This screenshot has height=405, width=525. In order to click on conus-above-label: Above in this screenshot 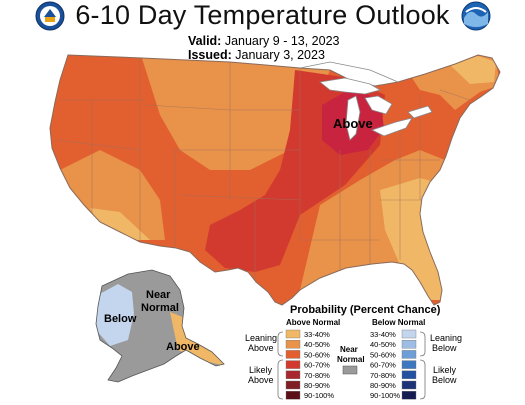, I will do `click(353, 123)`.